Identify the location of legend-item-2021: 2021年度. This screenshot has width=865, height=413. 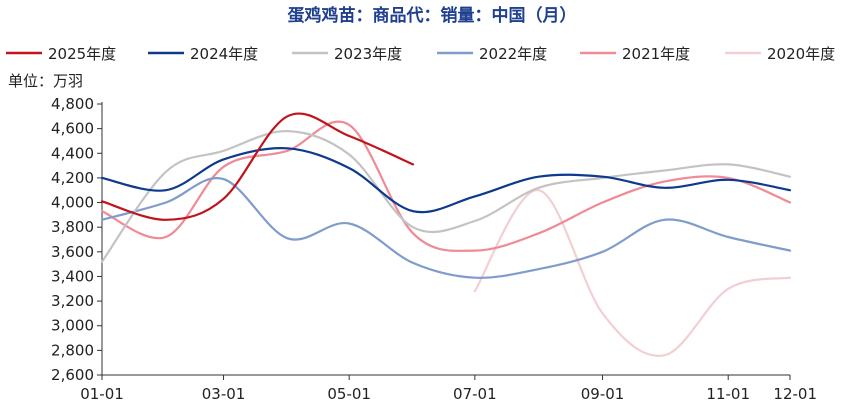
(635, 54).